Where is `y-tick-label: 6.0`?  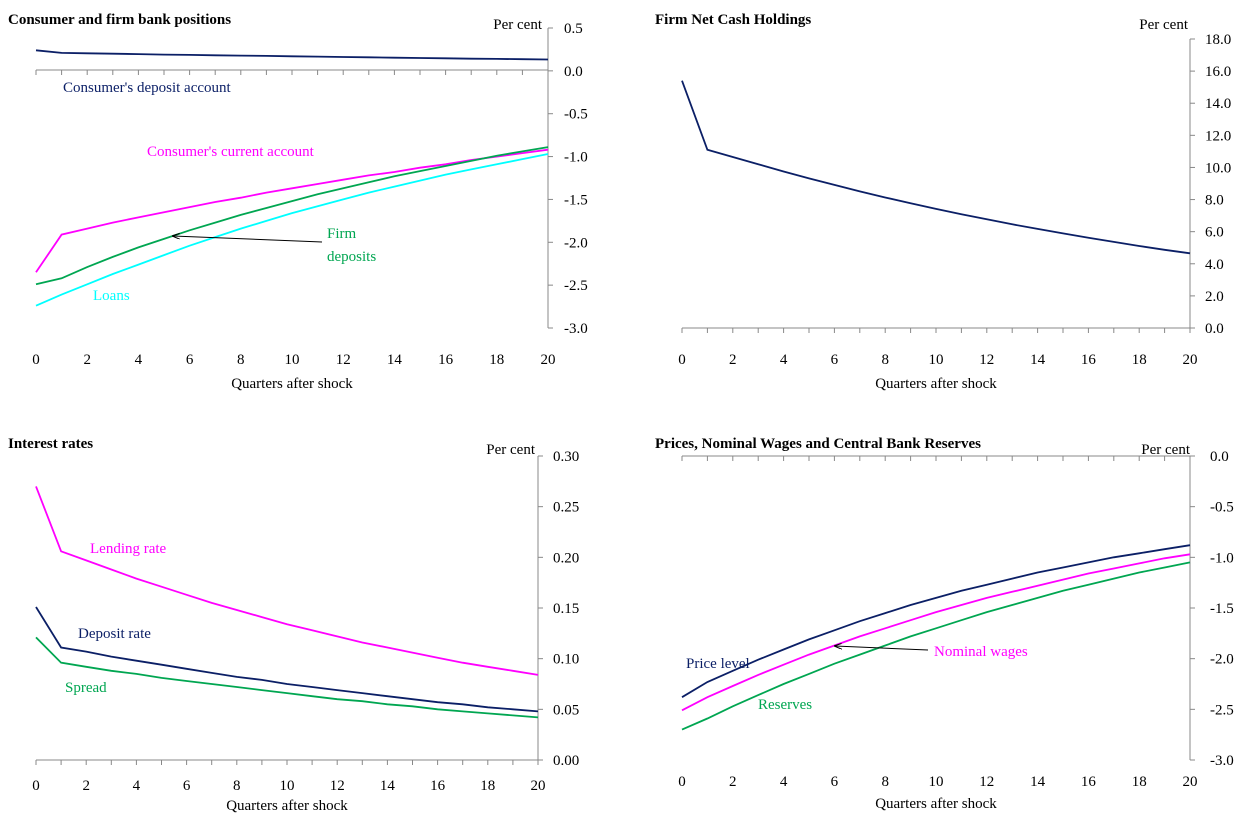 y-tick-label: 6.0 is located at coordinates (1214, 233).